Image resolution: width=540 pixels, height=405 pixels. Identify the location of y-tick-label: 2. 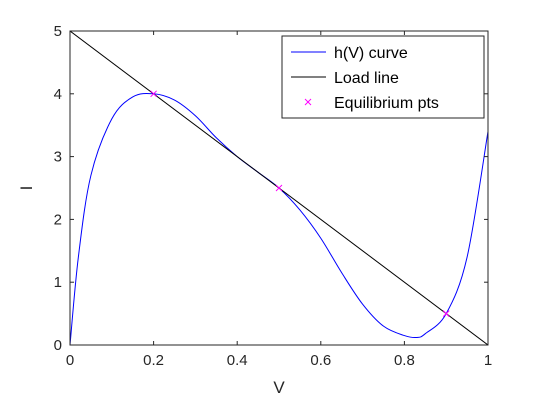
(58, 219).